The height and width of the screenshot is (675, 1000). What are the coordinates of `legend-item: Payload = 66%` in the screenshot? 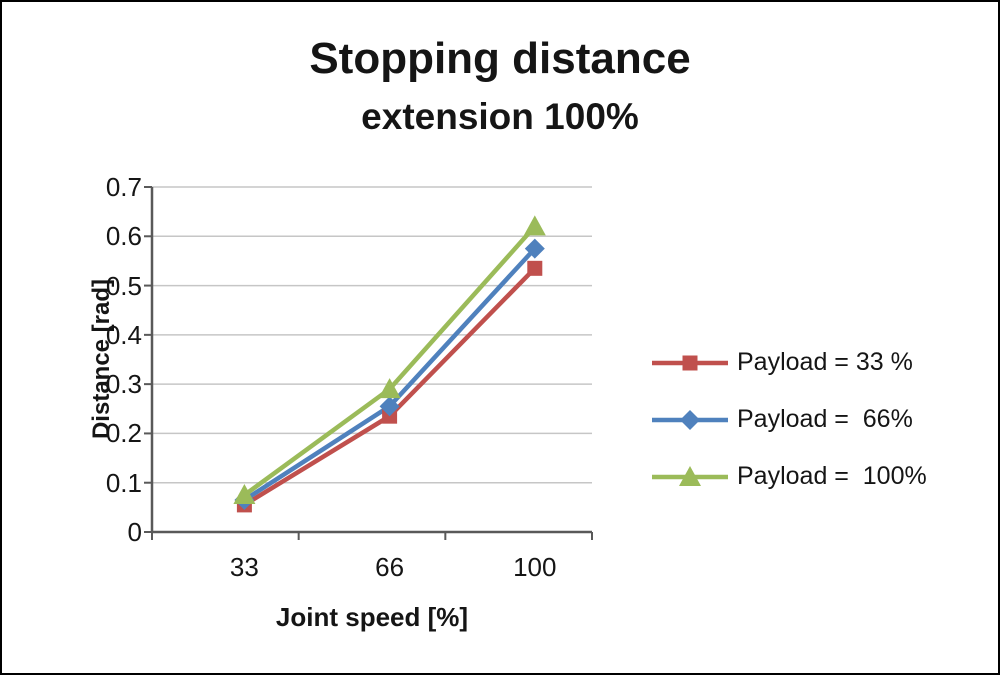 It's located at (788, 419).